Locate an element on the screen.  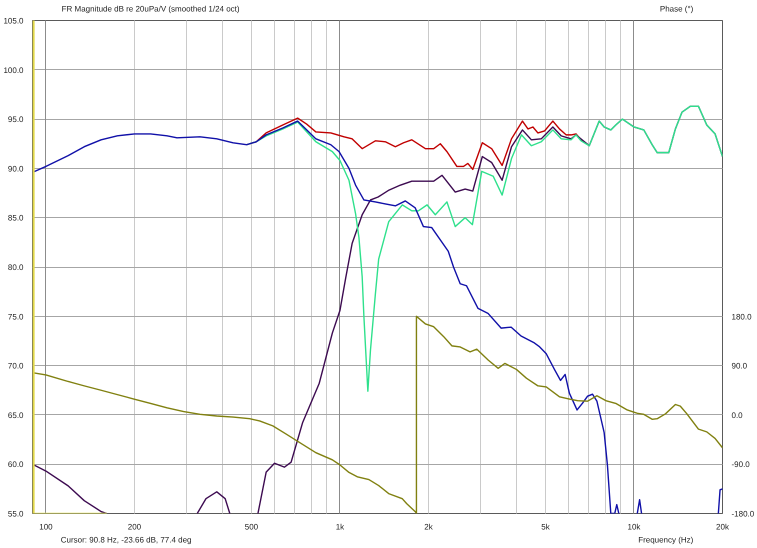
x-tick-label: 100 is located at coordinates (46, 527).